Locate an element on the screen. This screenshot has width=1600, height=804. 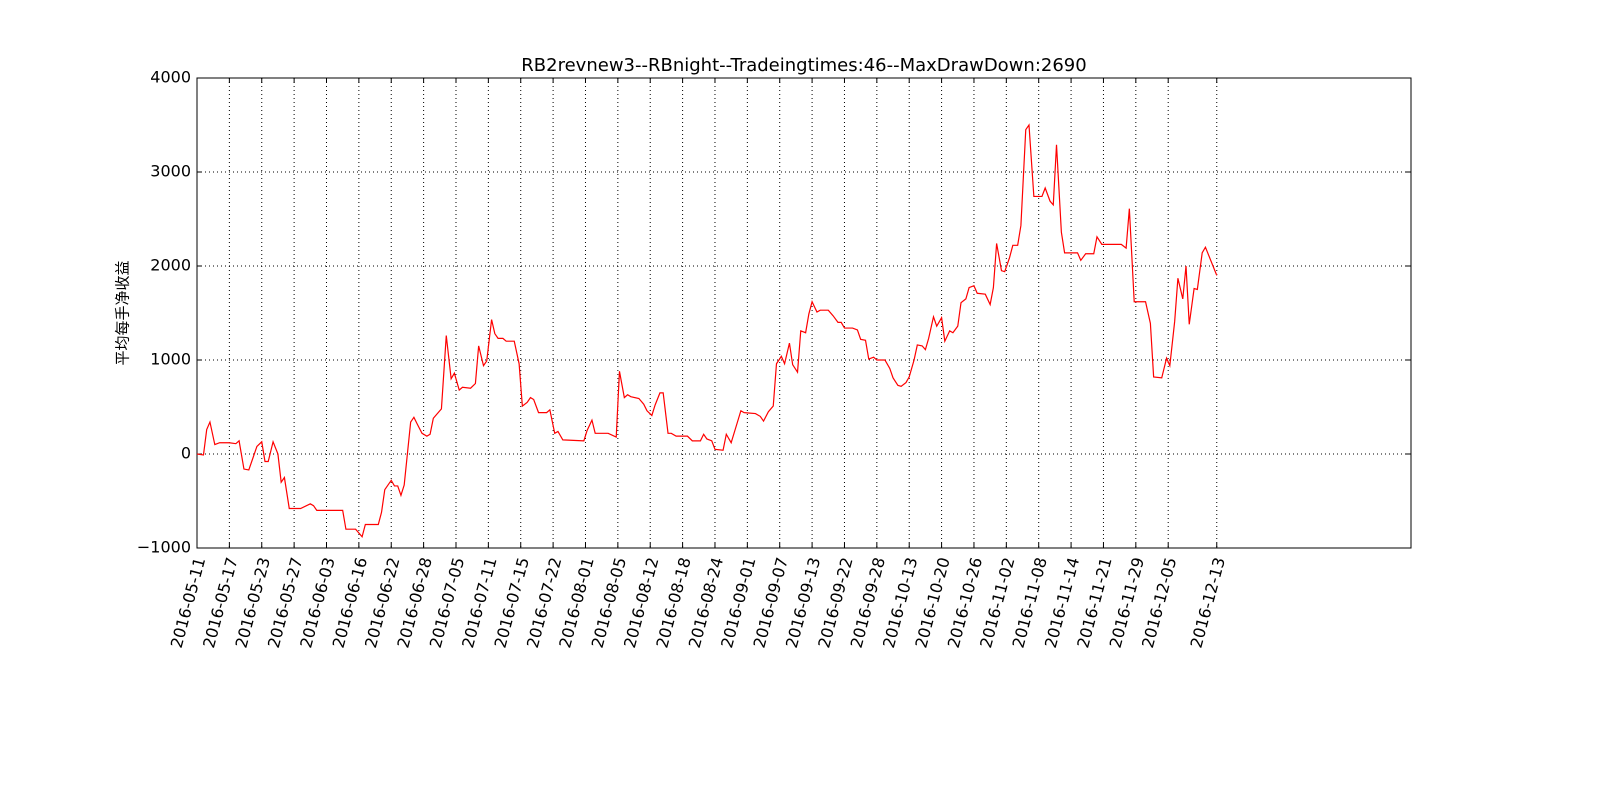
y-tick-label: 3000 is located at coordinates (170, 171).